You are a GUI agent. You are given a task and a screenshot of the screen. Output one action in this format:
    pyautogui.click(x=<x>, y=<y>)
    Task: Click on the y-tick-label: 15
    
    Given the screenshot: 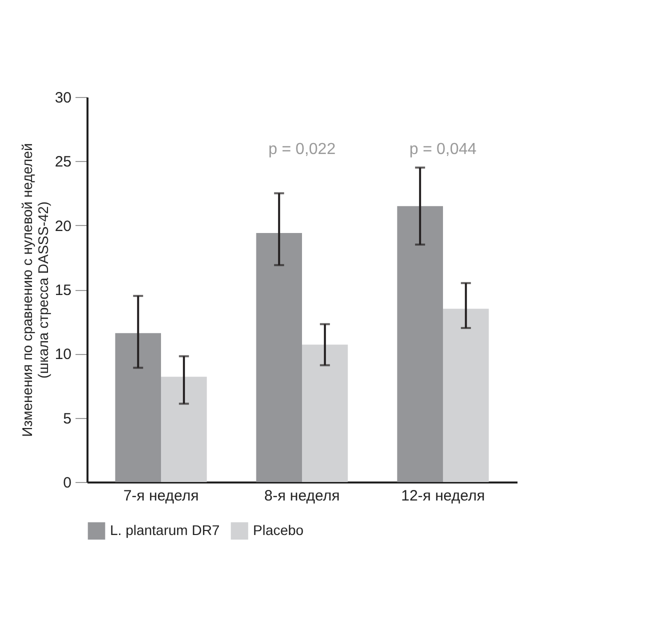 What is the action you would take?
    pyautogui.click(x=63, y=290)
    